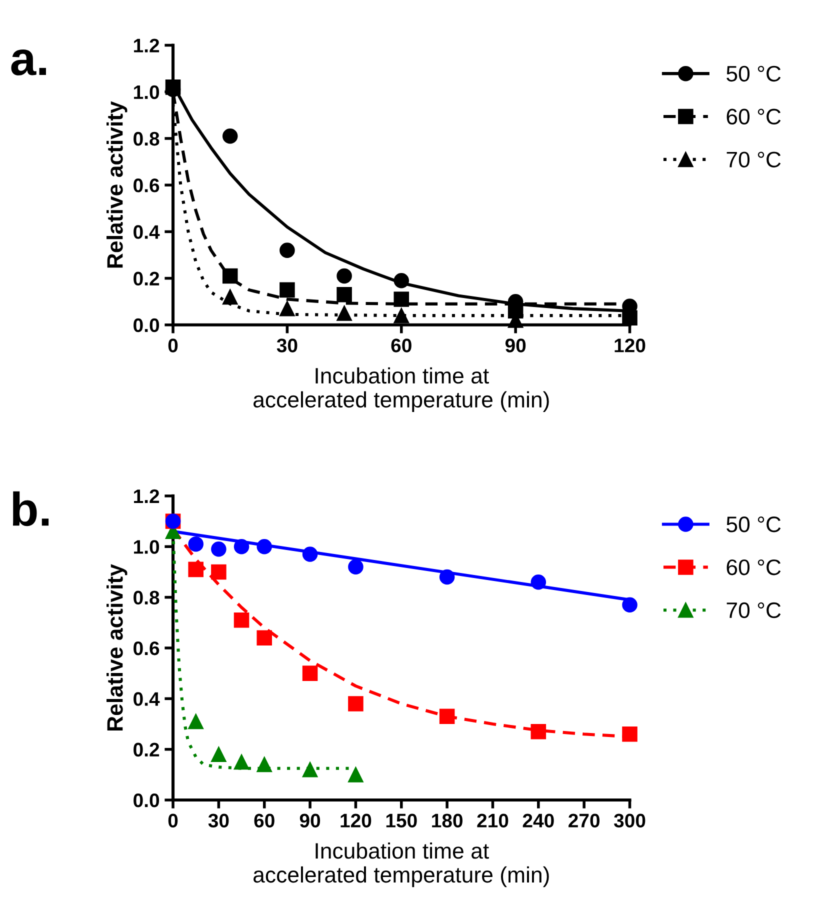 This screenshot has width=820, height=905. What do you see at coordinates (584, 821) in the screenshot?
I see `x-tick-label: 270` at bounding box center [584, 821].